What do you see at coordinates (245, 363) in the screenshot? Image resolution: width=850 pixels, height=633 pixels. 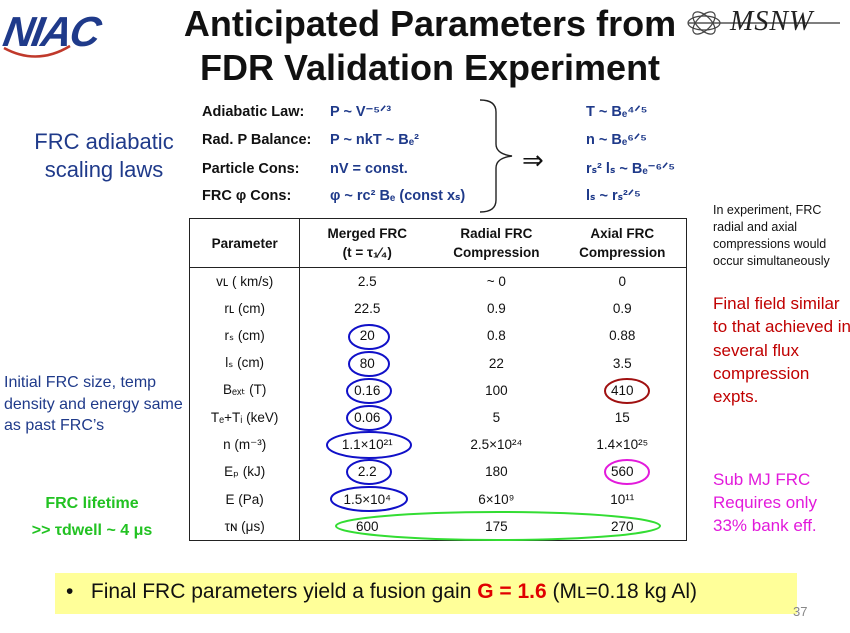 I see `param-name: lₛ (cm)` at bounding box center [245, 363].